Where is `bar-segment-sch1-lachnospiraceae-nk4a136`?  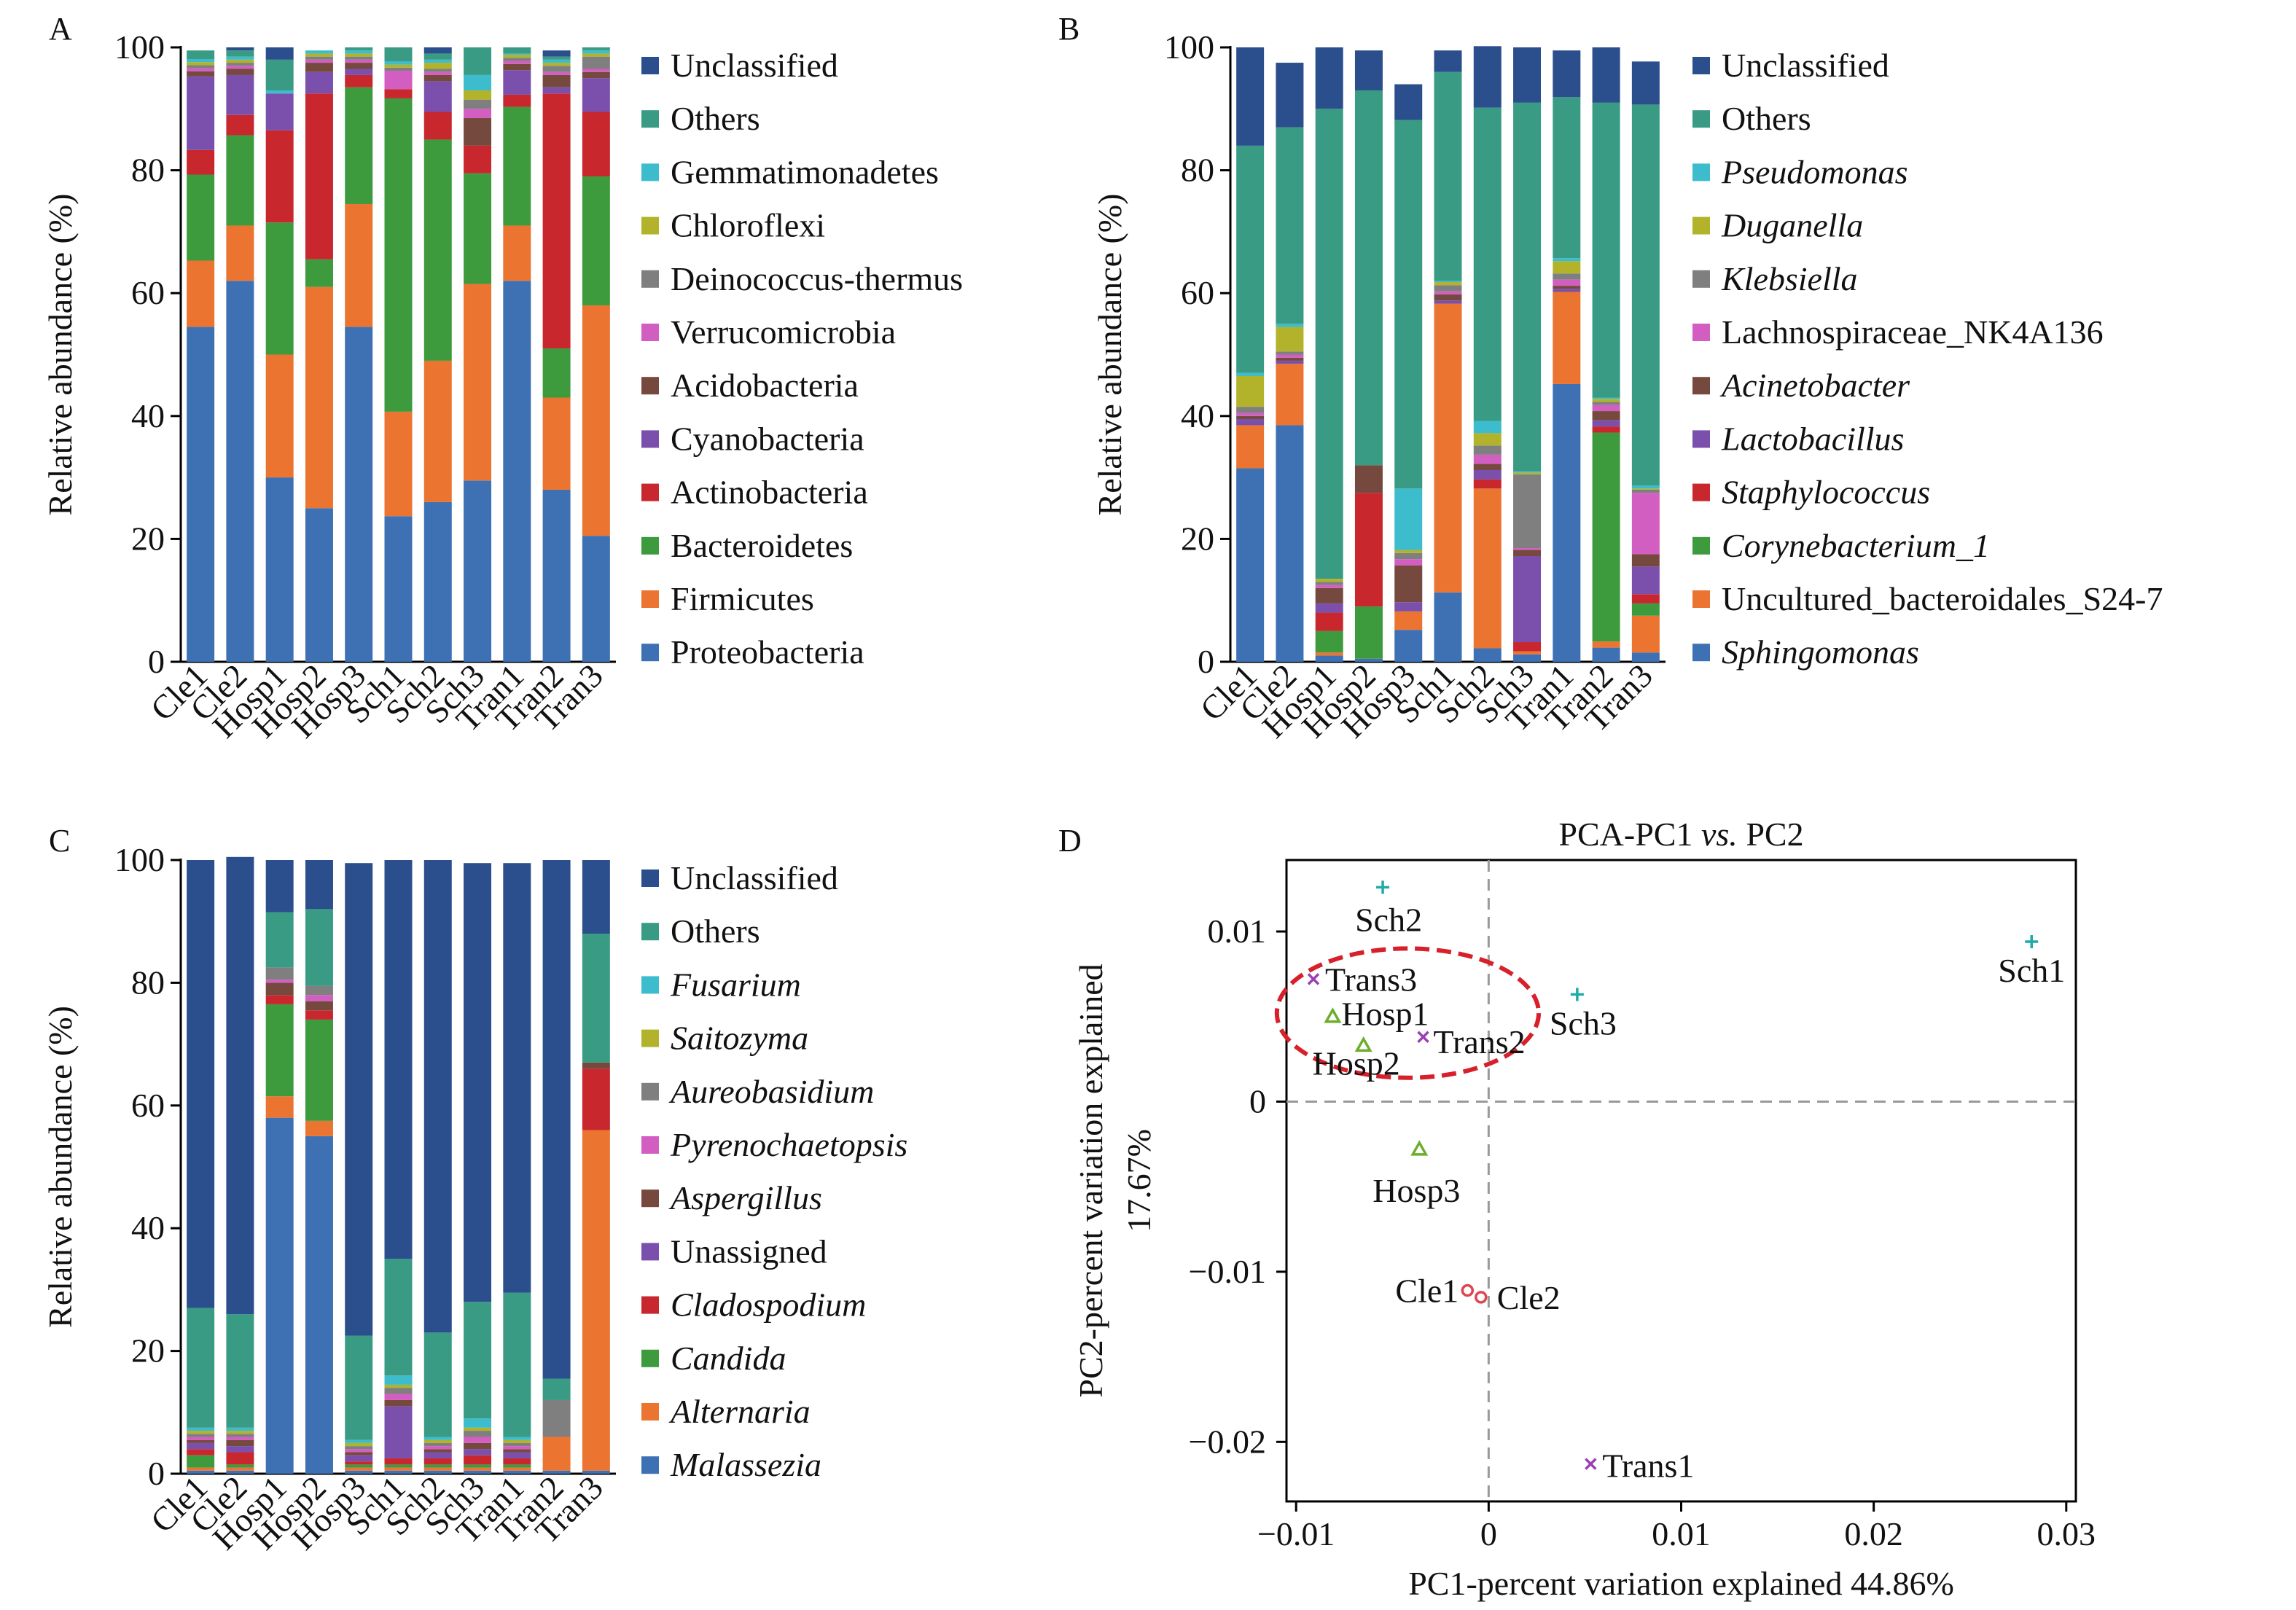 bar-segment-sch1-lachnospiraceae-nk4a136 is located at coordinates (1448, 292).